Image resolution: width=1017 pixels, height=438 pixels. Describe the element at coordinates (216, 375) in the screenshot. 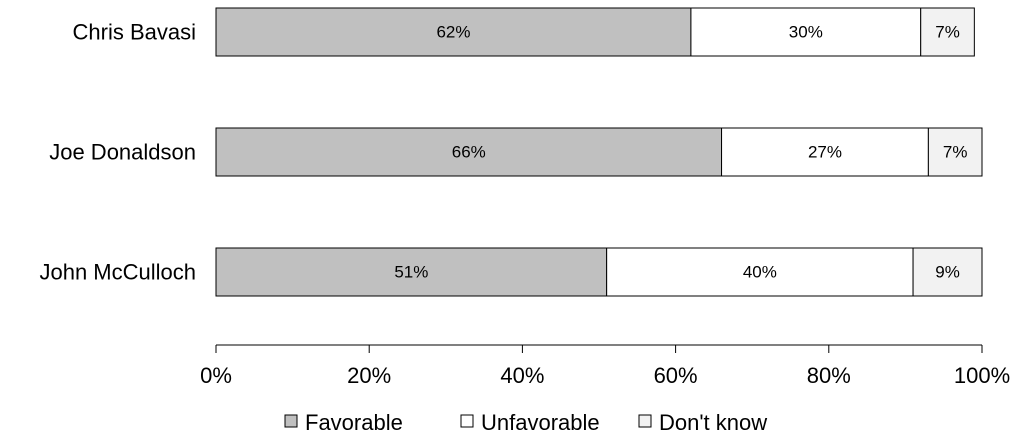

I see `x-tick-label: 0%` at that location.